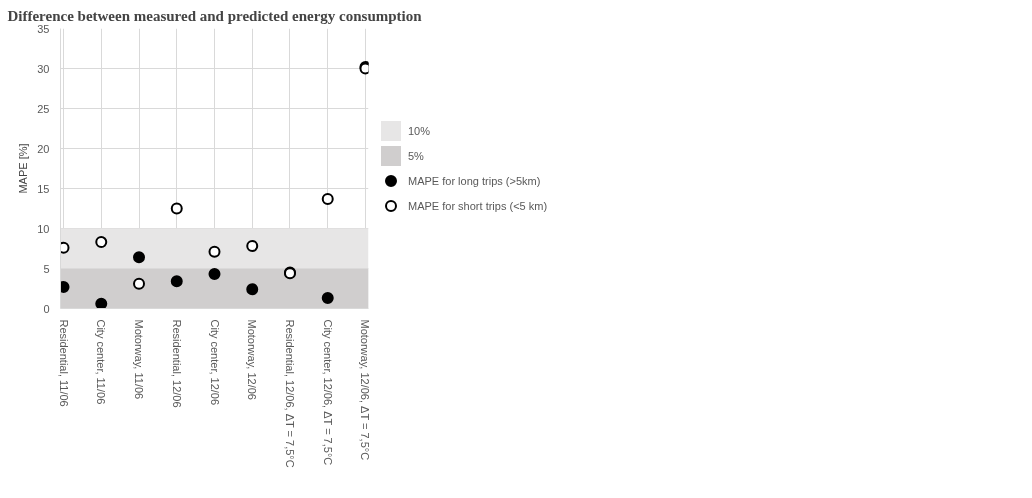 The width and height of the screenshot is (1032, 498). I want to click on legend-label: MAPE for short trips (<5 km), so click(478, 205).